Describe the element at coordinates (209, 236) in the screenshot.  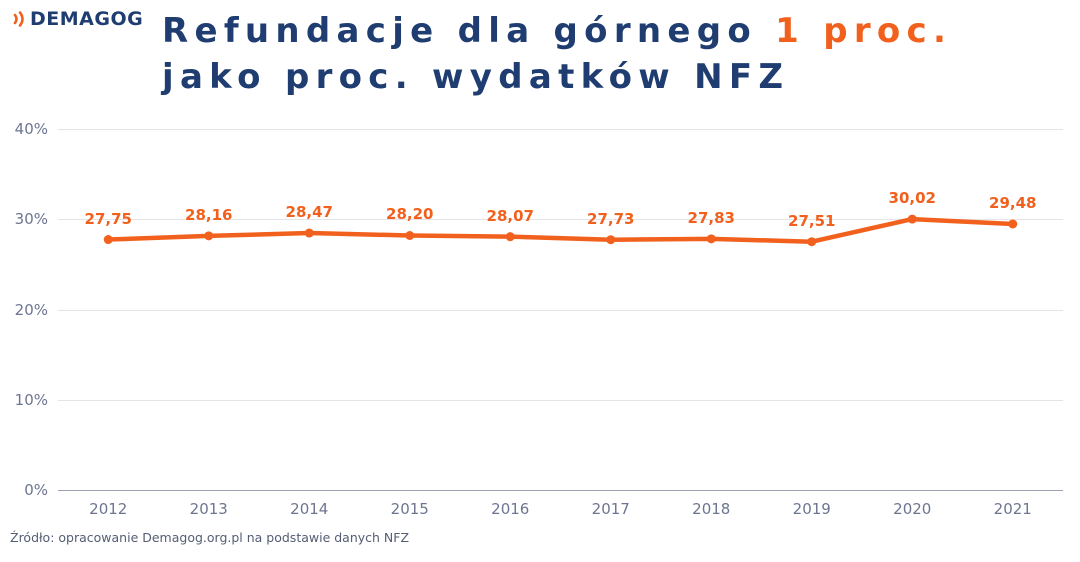
I see `data-point-2013` at that location.